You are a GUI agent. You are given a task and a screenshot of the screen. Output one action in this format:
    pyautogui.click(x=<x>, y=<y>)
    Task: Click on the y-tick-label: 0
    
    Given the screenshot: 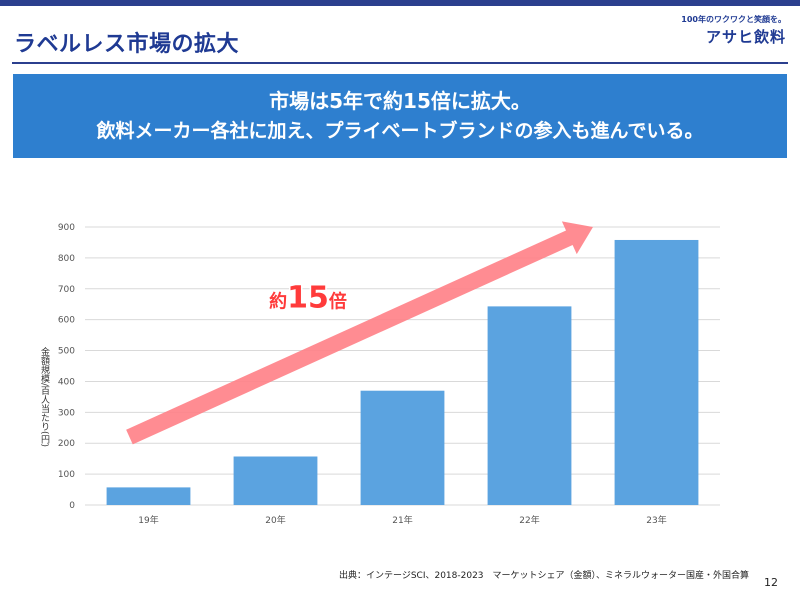 What is the action you would take?
    pyautogui.click(x=72, y=506)
    